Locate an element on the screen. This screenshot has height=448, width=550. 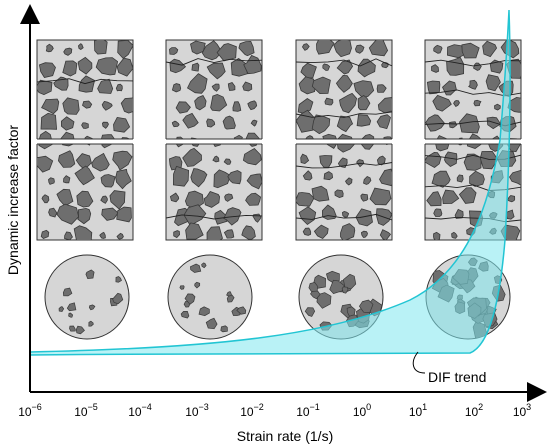
y-axis-label: Dynamic increase factor is located at coordinates (13, 200).